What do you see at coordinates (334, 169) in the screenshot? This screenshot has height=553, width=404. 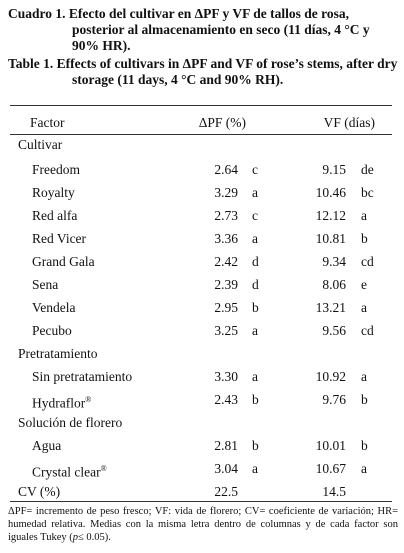 I see `vf-value: 9.15` at bounding box center [334, 169].